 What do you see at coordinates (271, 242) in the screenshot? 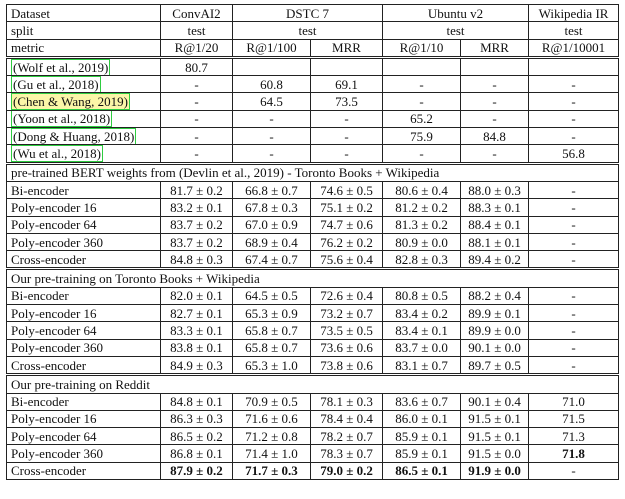
I see `cell: 68.9 ± 0.4` at bounding box center [271, 242].